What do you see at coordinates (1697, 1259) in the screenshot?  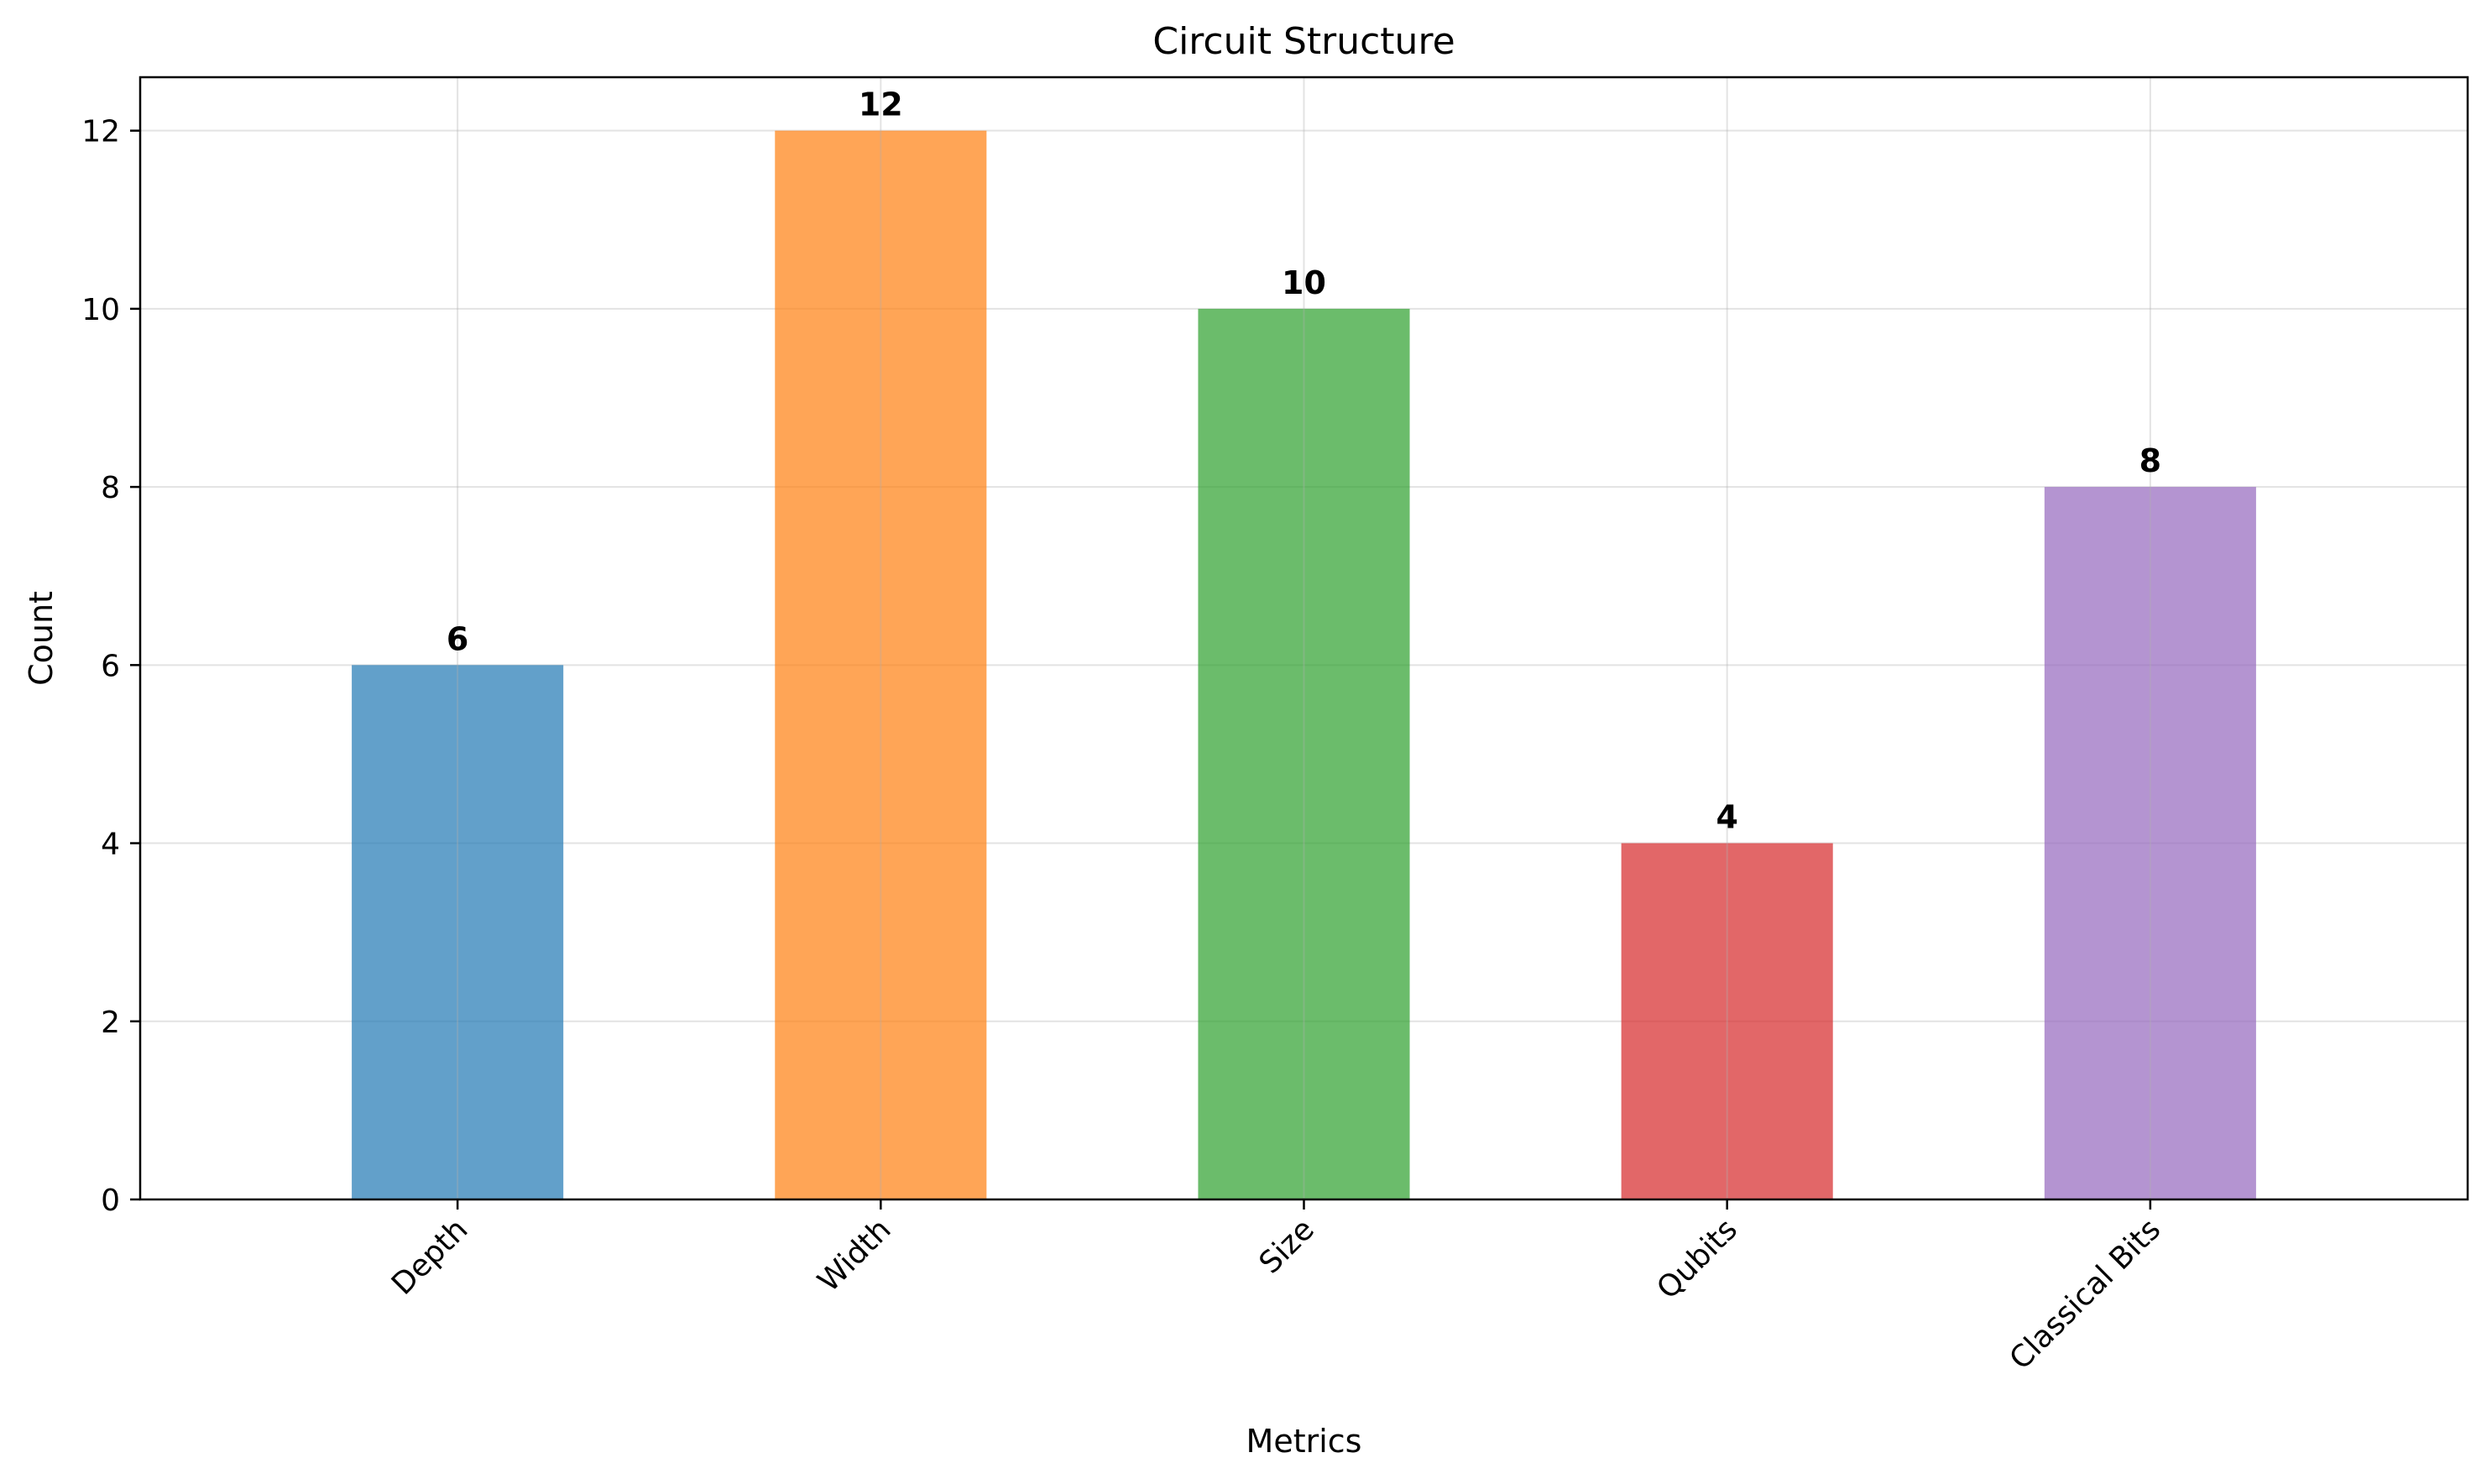 I see `x-tick-label: Qubits` at bounding box center [1697, 1259].